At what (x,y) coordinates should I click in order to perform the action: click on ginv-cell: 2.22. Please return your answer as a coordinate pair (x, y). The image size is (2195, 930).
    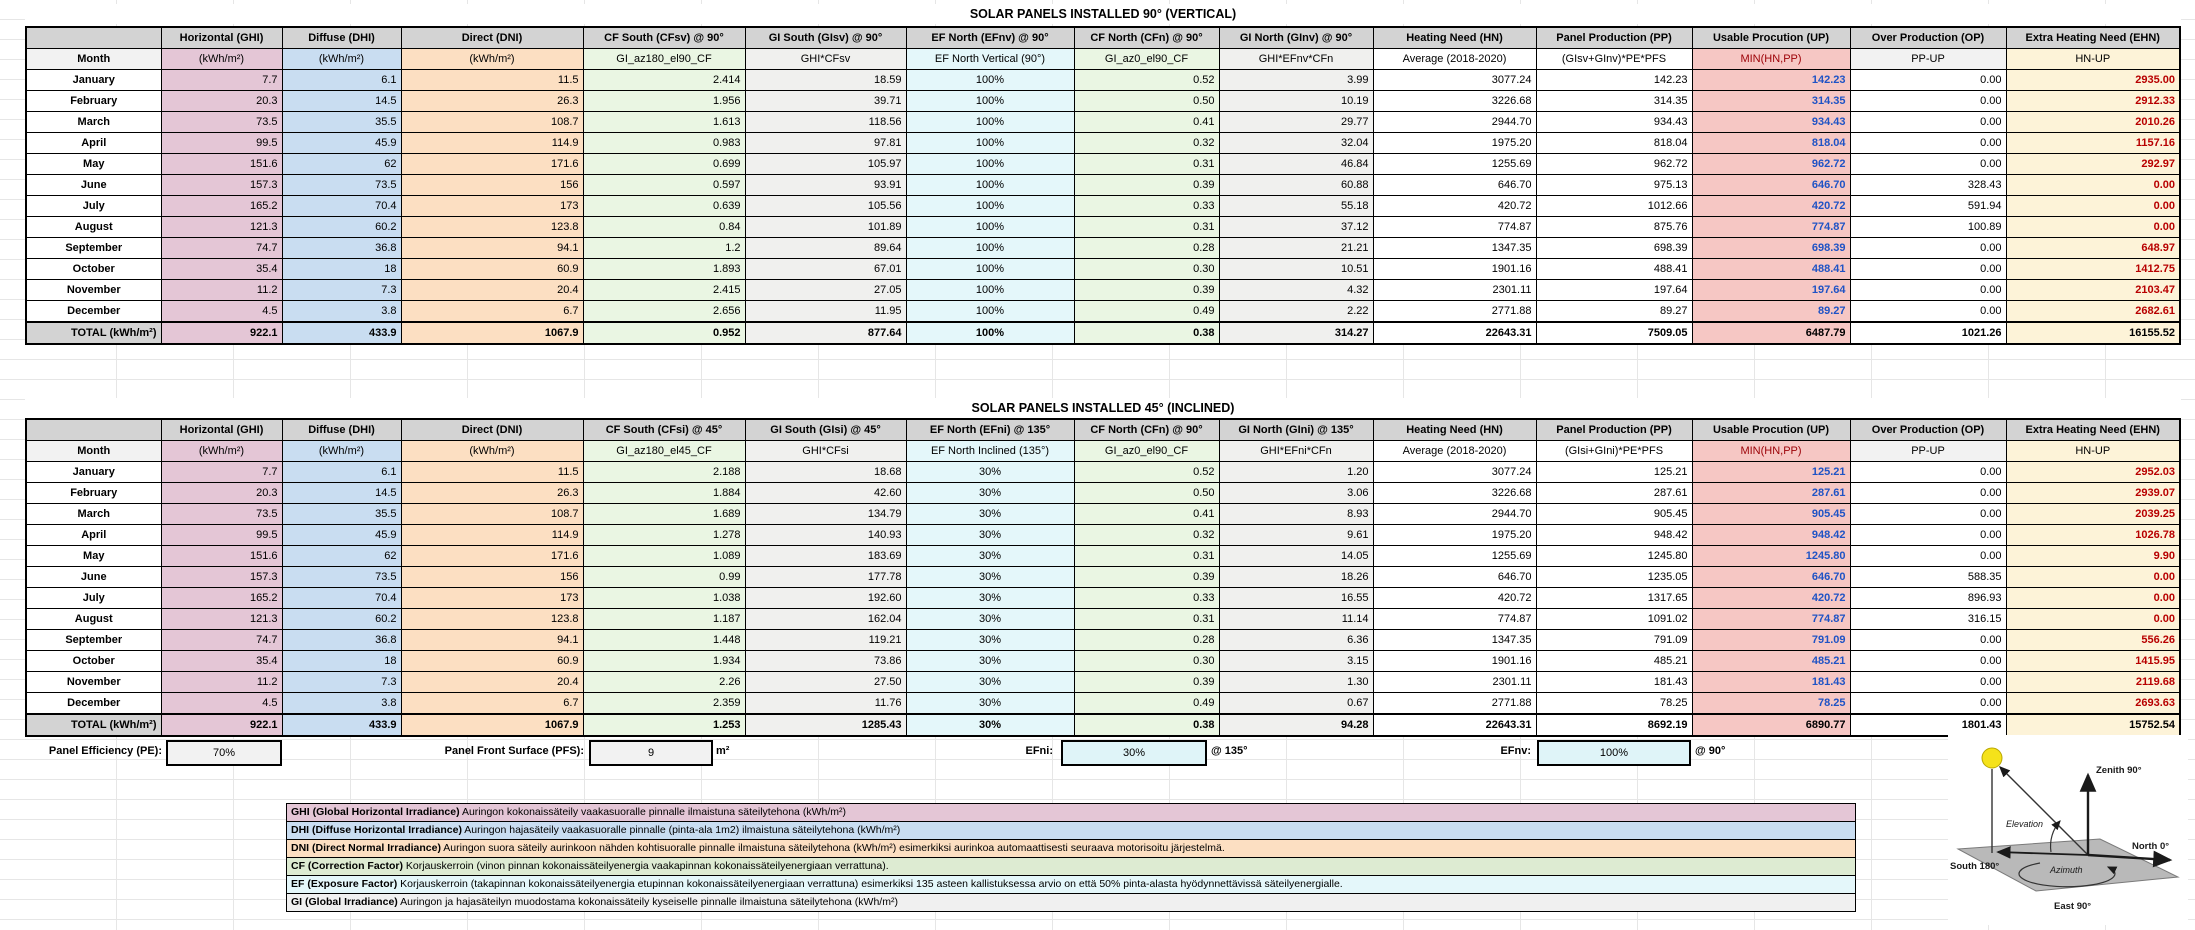
    Looking at the image, I should click on (1296, 311).